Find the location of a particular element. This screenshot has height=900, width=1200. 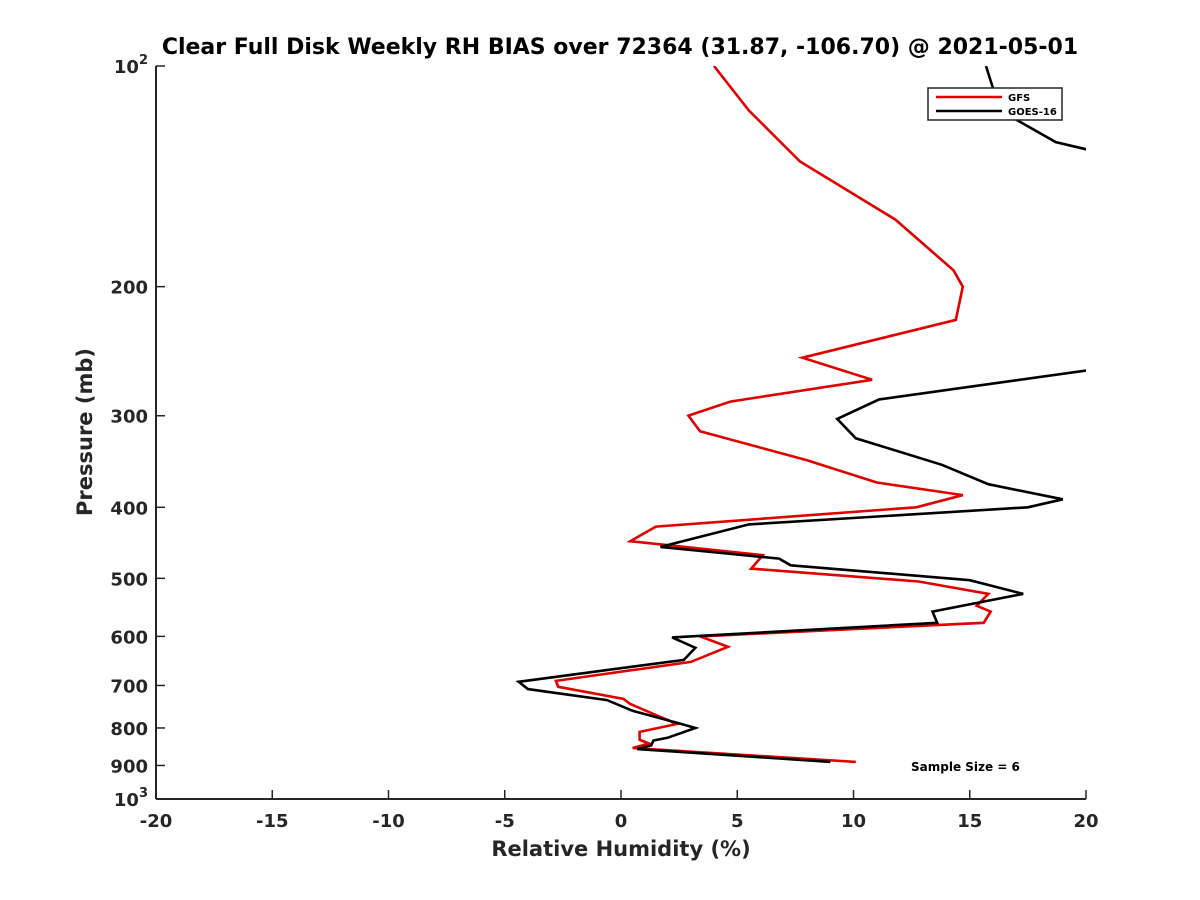

y-tick-label: 200 is located at coordinates (129, 288).